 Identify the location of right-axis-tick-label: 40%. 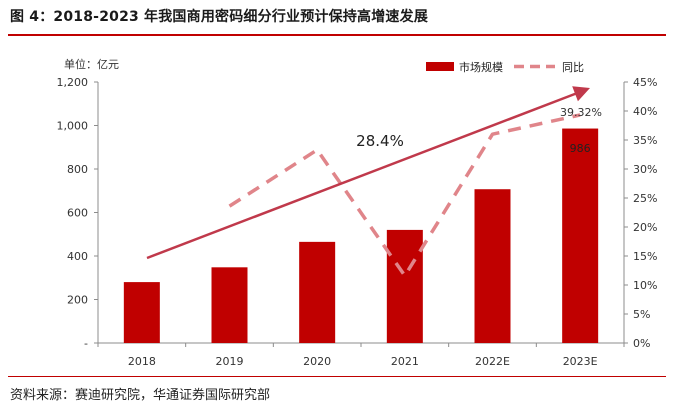
(645, 111).